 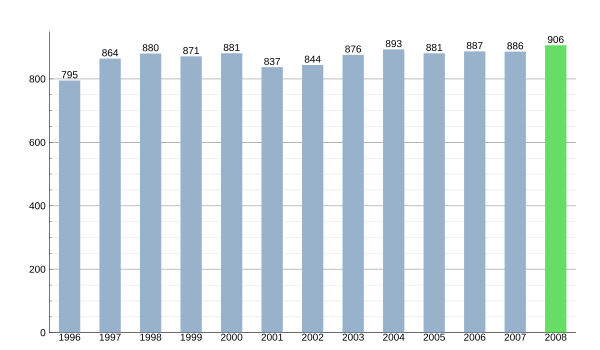 What do you see at coordinates (43, 332) in the screenshot?
I see `y-tick-label: 0` at bounding box center [43, 332].